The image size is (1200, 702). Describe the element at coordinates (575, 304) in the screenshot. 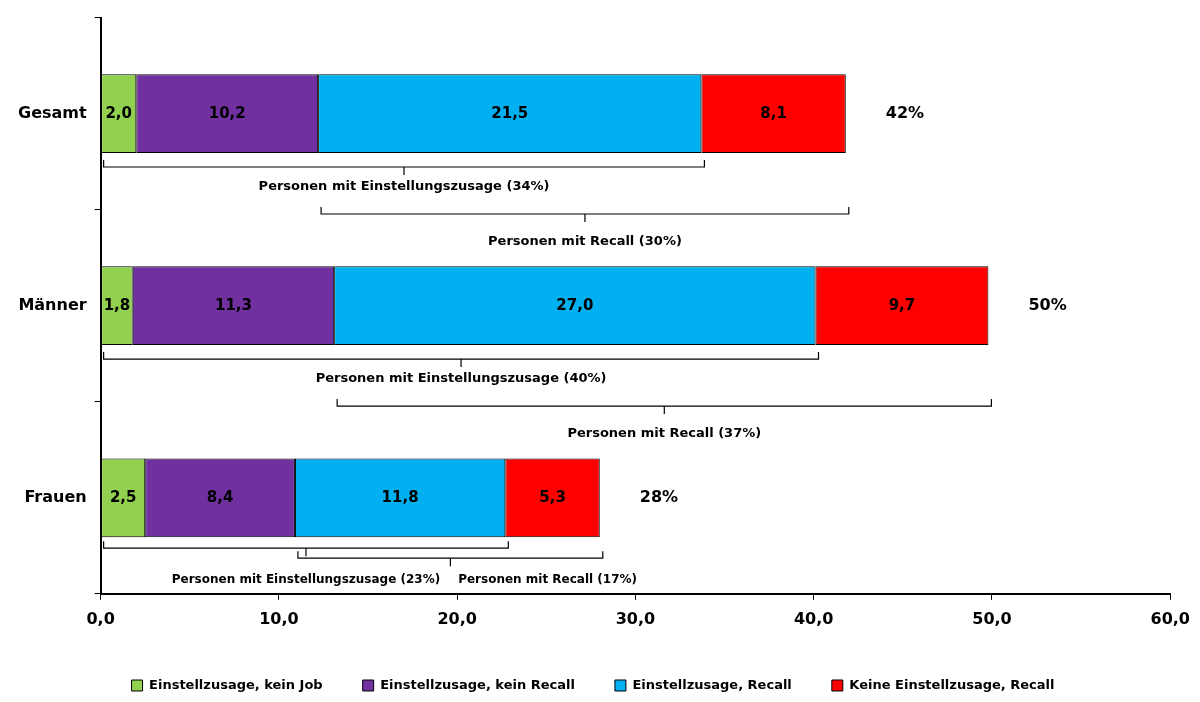

I see `data-label: 27,0` at that location.